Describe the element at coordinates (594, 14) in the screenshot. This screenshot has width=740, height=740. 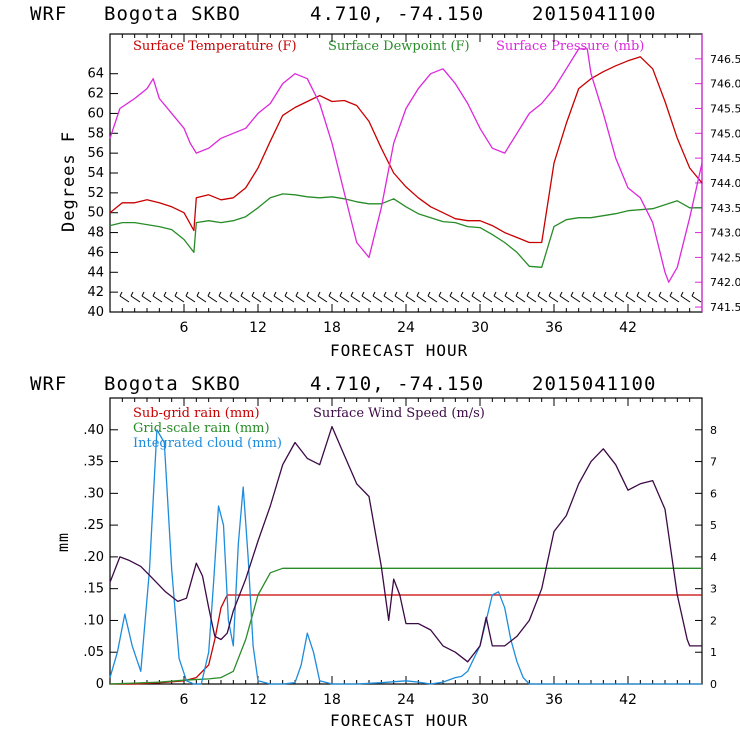
I see `panel1-title-init: 2015041100` at that location.